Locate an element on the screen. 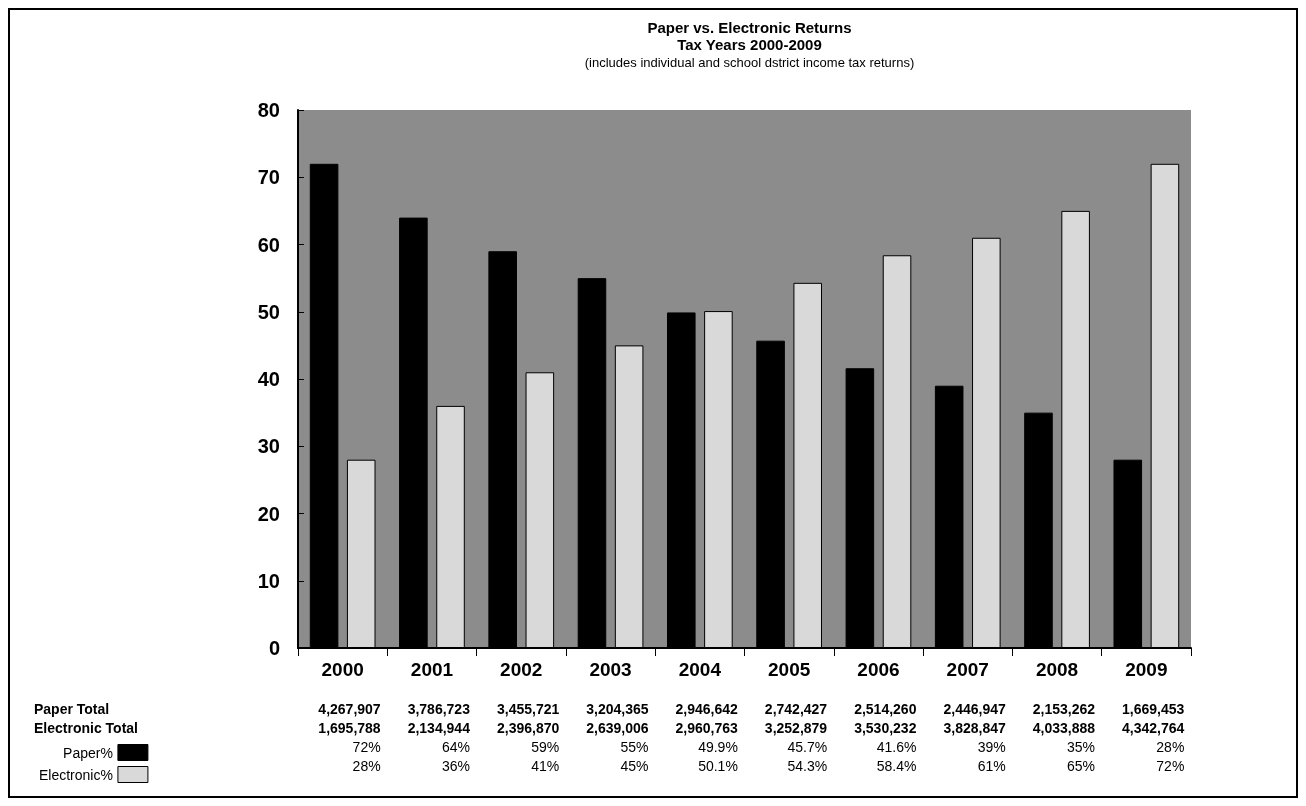  text: 2,446,947 is located at coordinates (974, 709).